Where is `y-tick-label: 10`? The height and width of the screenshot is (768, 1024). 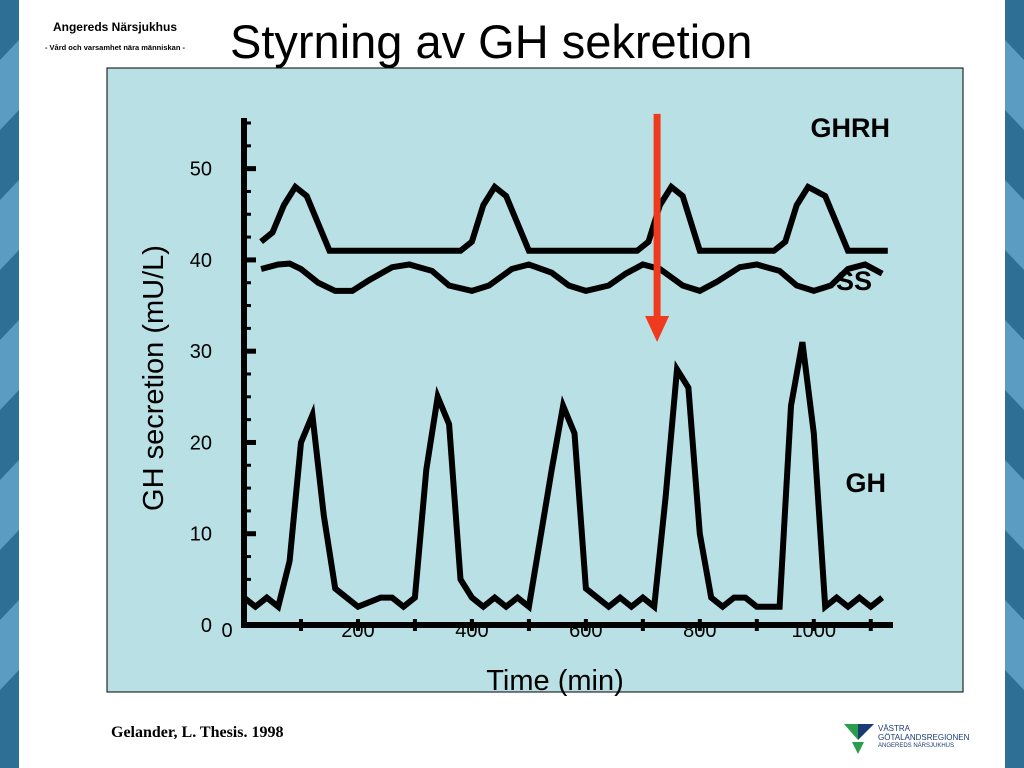
y-tick-label: 10 is located at coordinates (201, 535).